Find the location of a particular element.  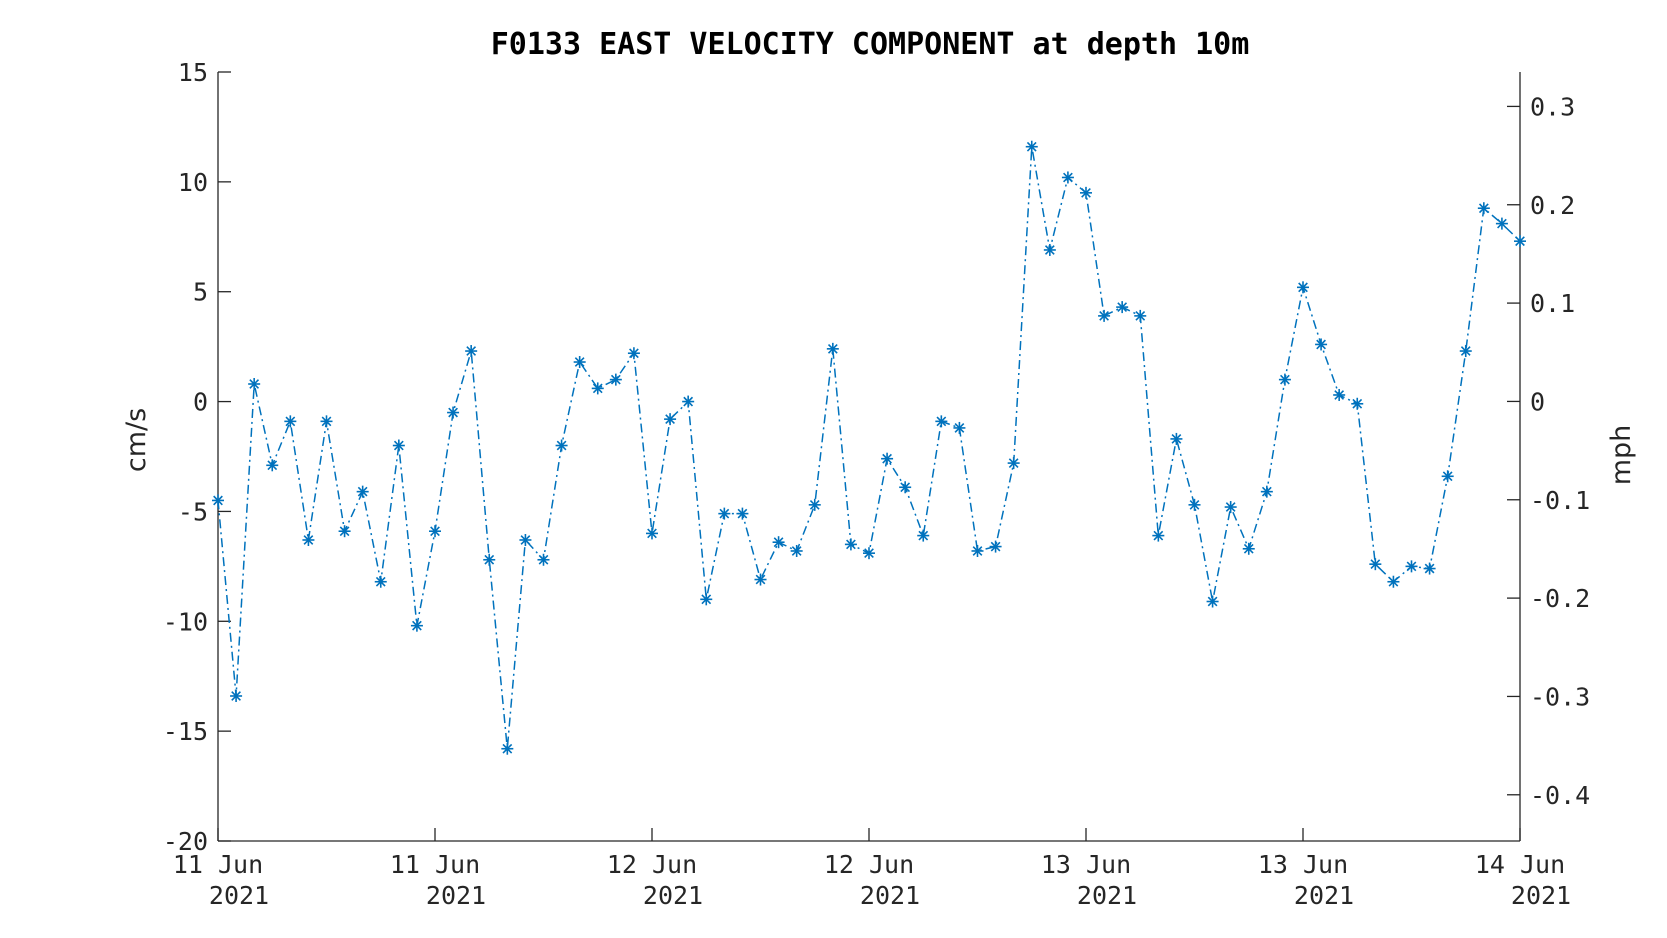

y-tick-label-right: 0 is located at coordinates (1537, 401).